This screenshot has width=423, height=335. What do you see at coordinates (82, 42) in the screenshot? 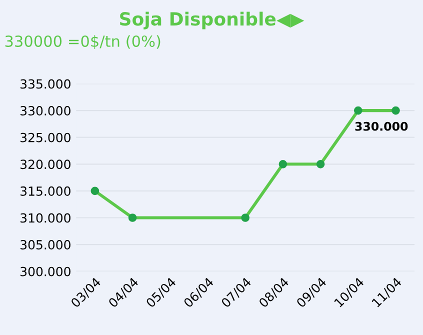
I see `chart-subtitle: 330000 =0$/tn (0%)` at bounding box center [82, 42].